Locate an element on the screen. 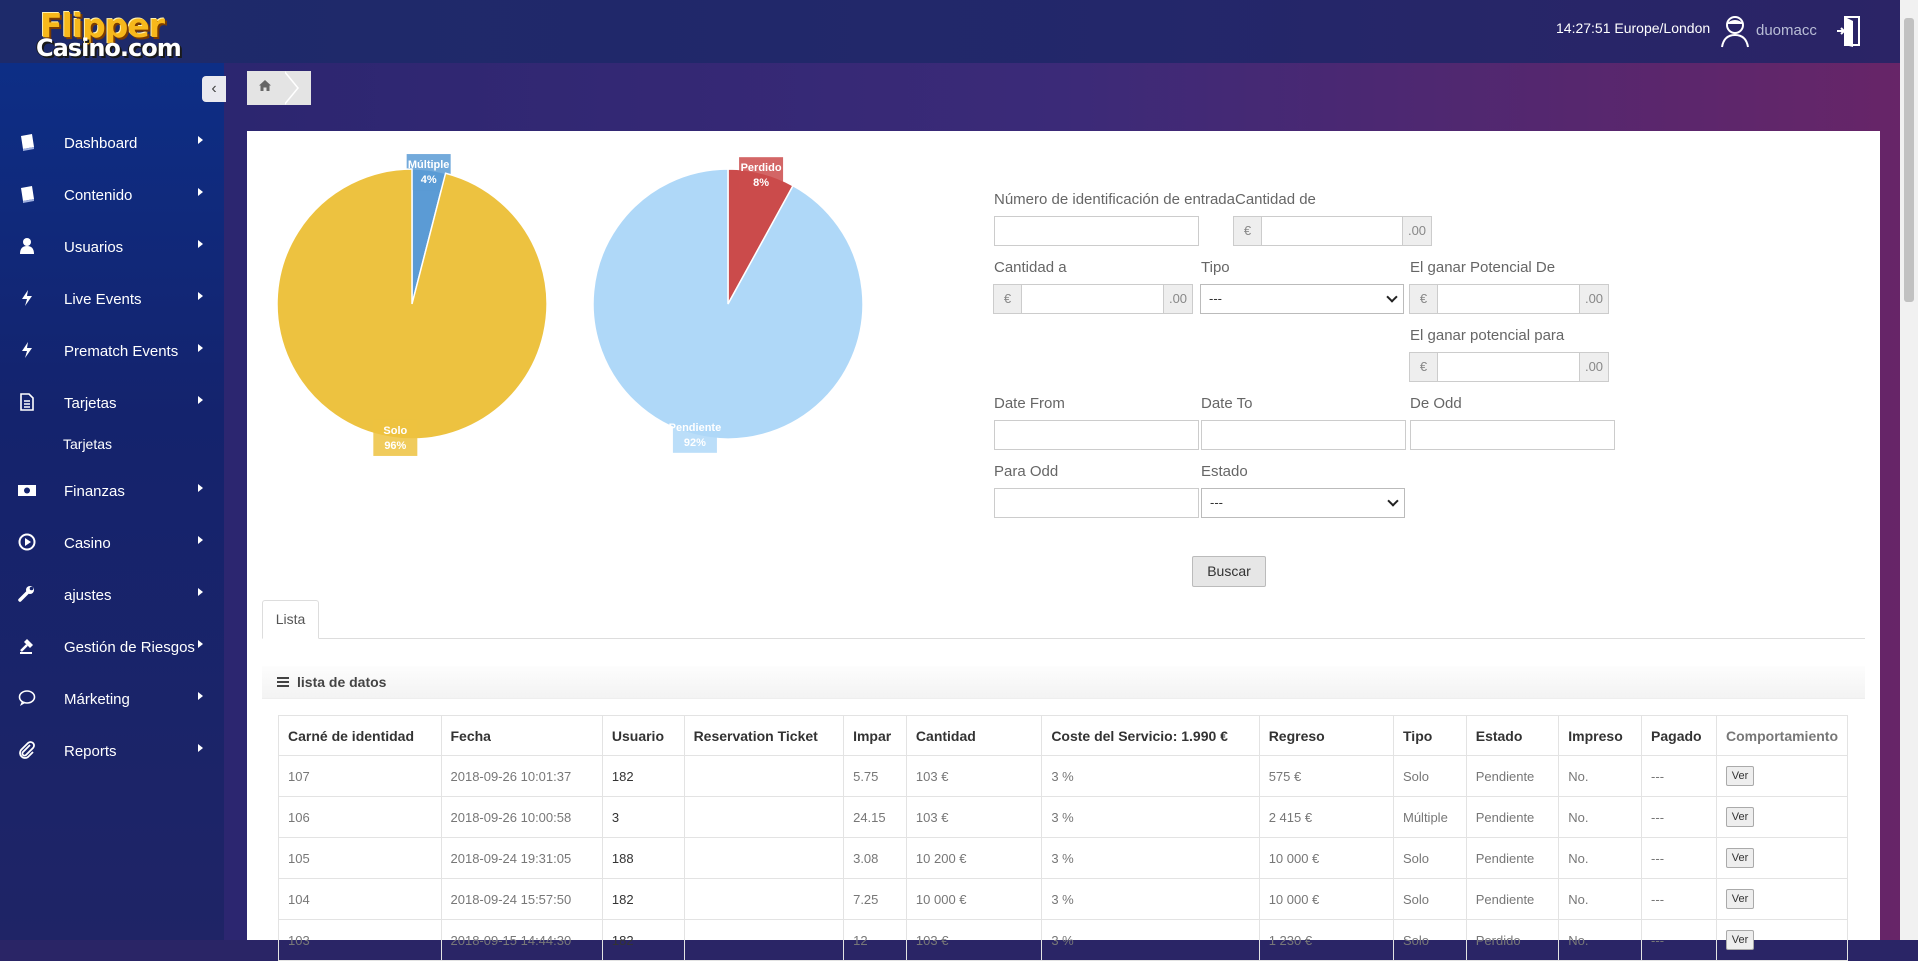 This screenshot has height=961, width=1918. sidebar-item-marketing: Márketing is located at coordinates (112, 700).